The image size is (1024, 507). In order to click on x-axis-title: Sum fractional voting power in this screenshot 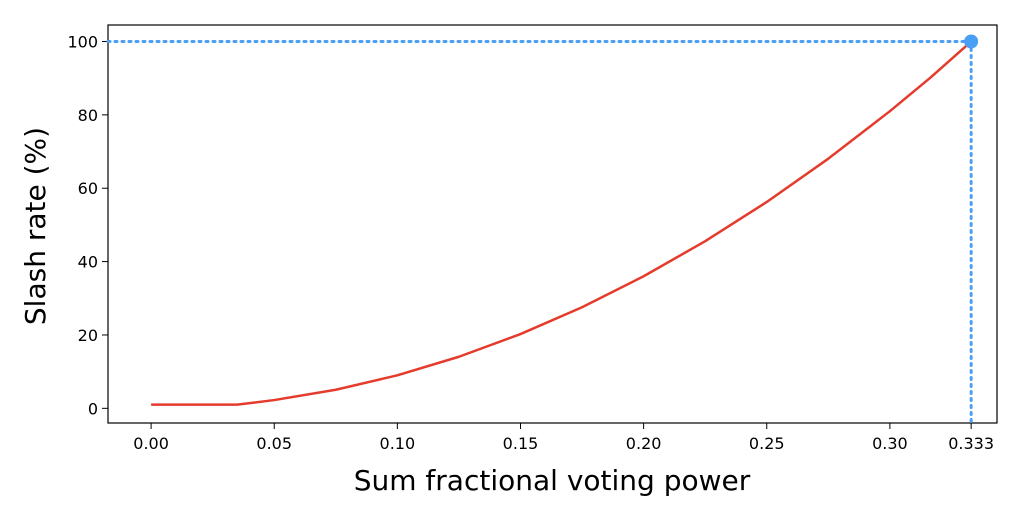, I will do `click(552, 480)`.